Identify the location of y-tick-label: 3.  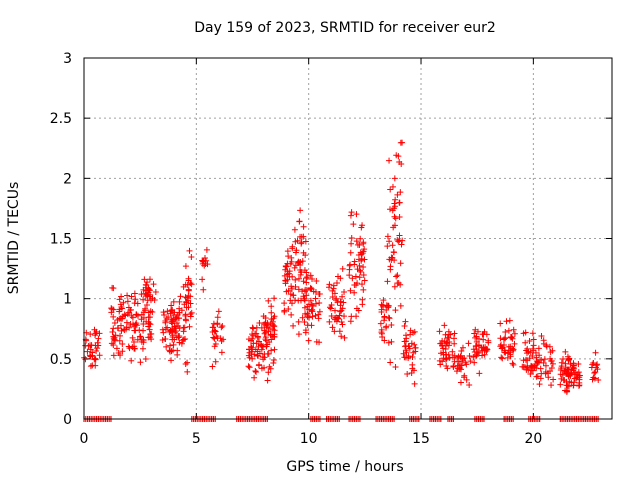
(67, 59).